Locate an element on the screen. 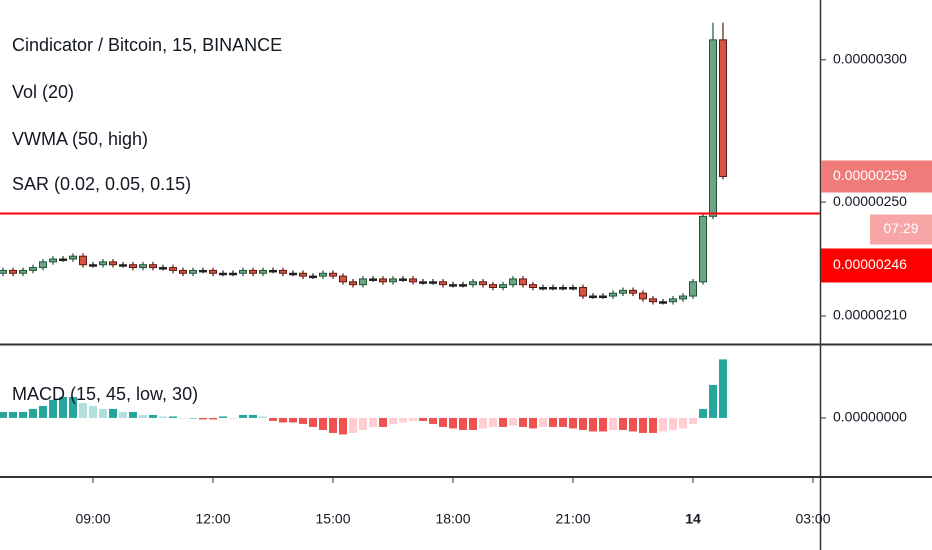 This screenshot has width=932, height=550. countdown-label: 07:29 is located at coordinates (900, 228).